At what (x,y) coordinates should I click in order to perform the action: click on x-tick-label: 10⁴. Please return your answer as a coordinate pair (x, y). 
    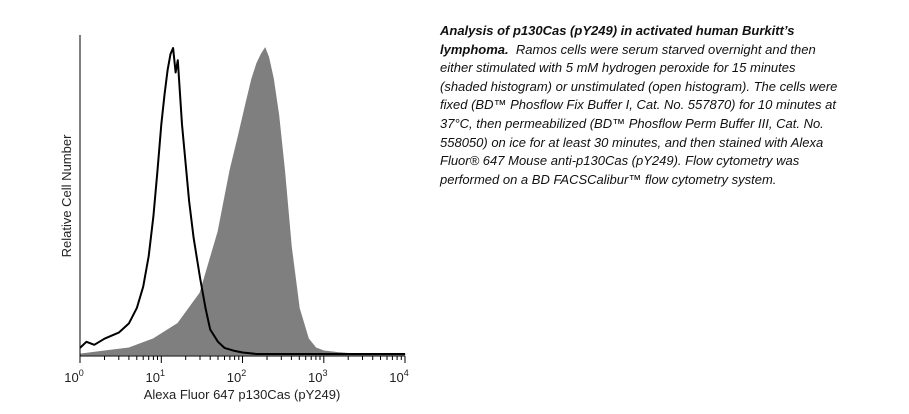
    Looking at the image, I should click on (398, 376).